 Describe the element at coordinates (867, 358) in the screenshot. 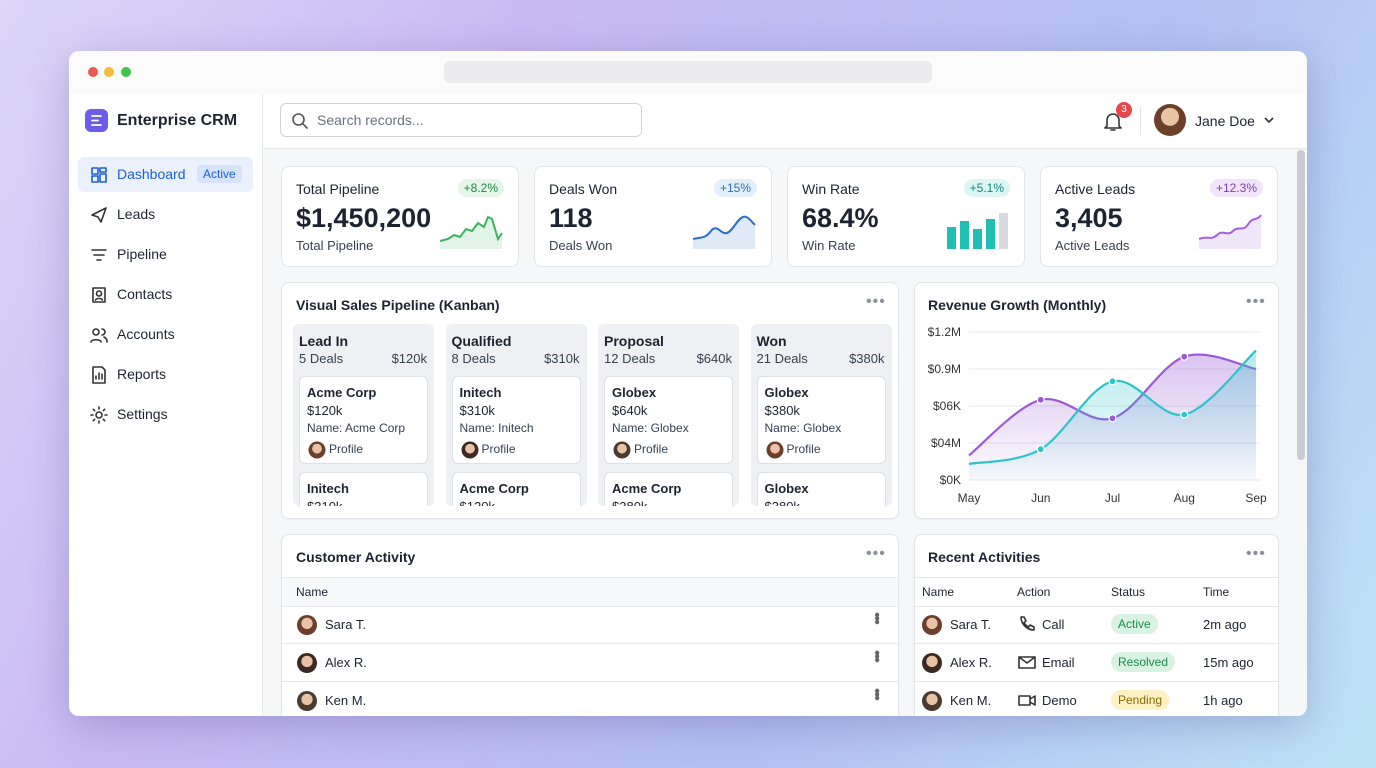

I see `column-amount: $380k` at that location.